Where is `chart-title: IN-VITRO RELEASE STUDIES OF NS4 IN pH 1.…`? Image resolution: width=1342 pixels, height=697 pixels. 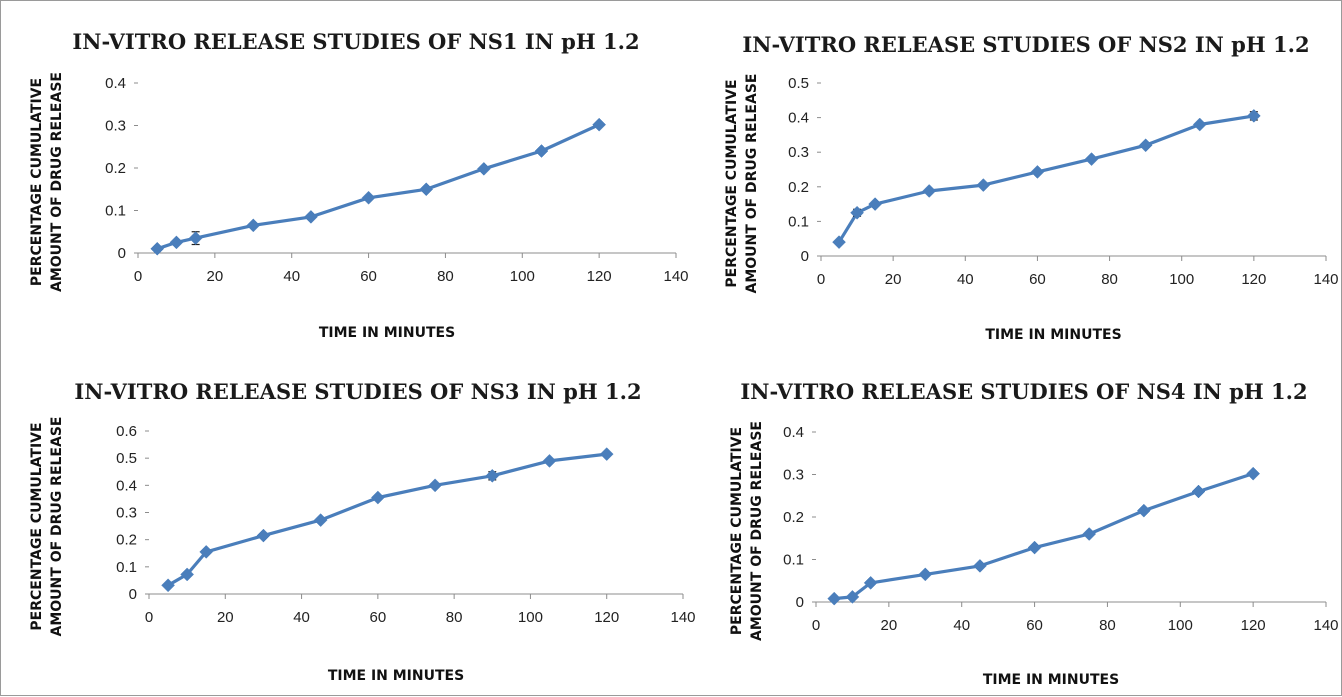
chart-title: IN-VITRO RELEASE STUDIES OF NS4 IN pH 1.… is located at coordinates (1023, 391).